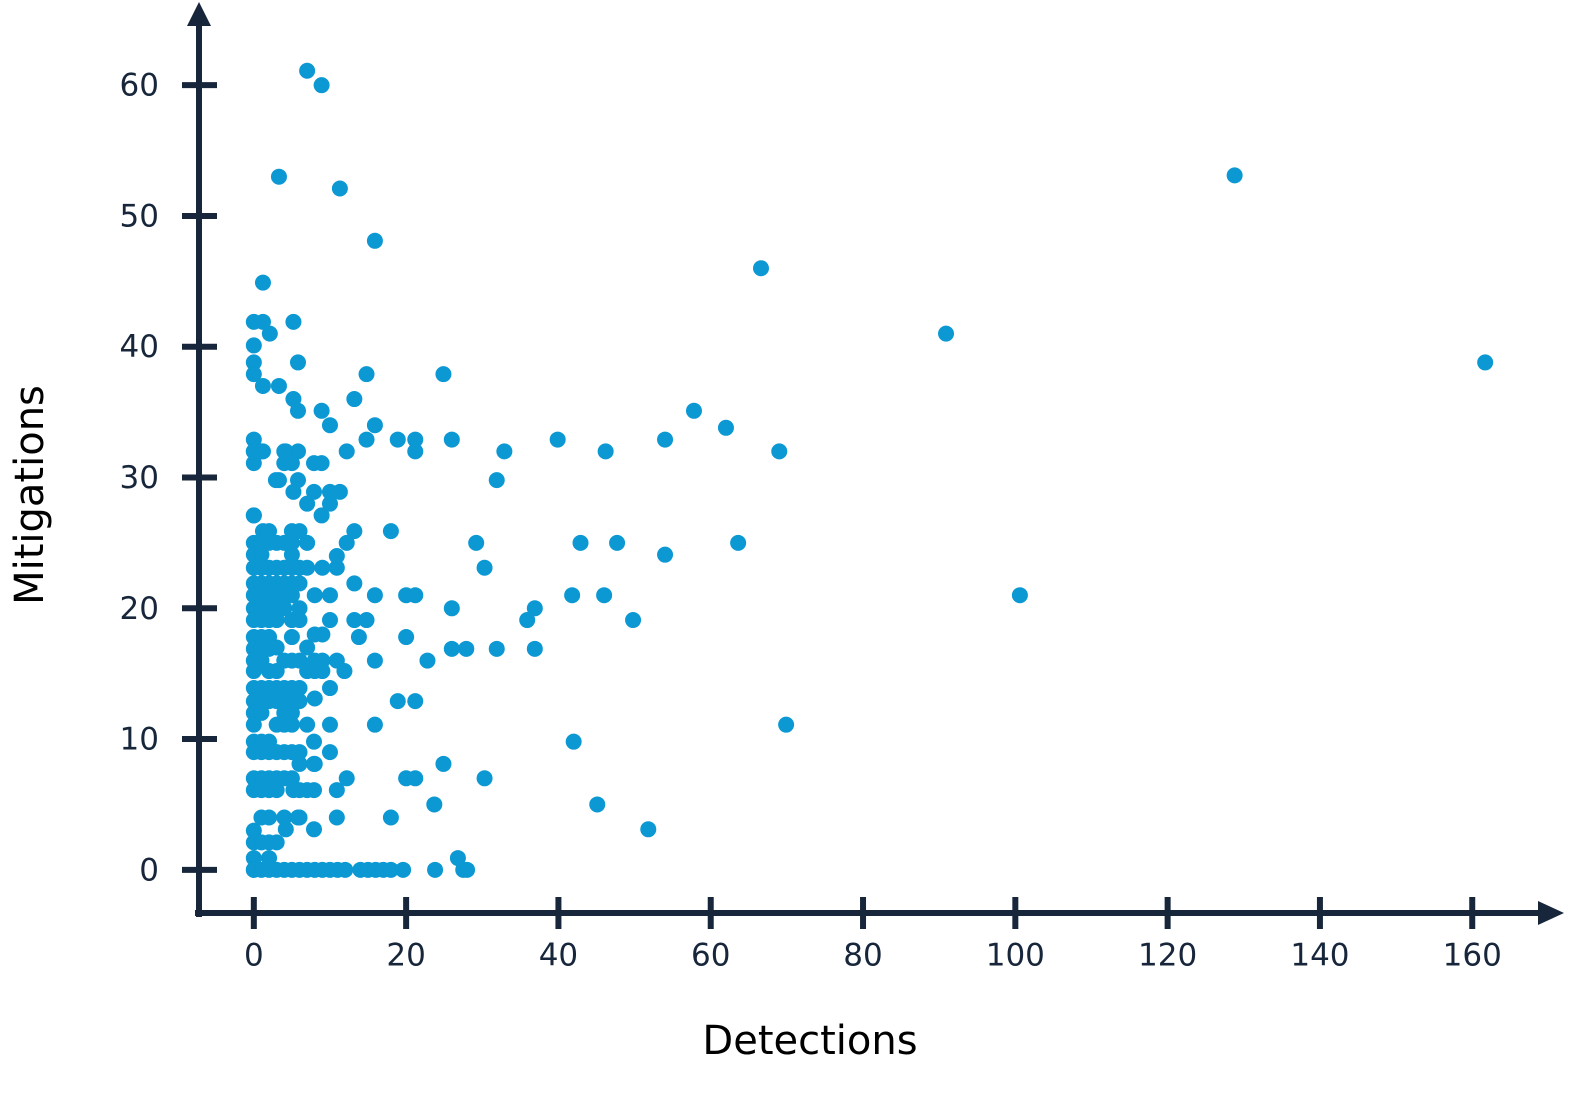  I want to click on x-tick-label: 120, so click(1167, 956).